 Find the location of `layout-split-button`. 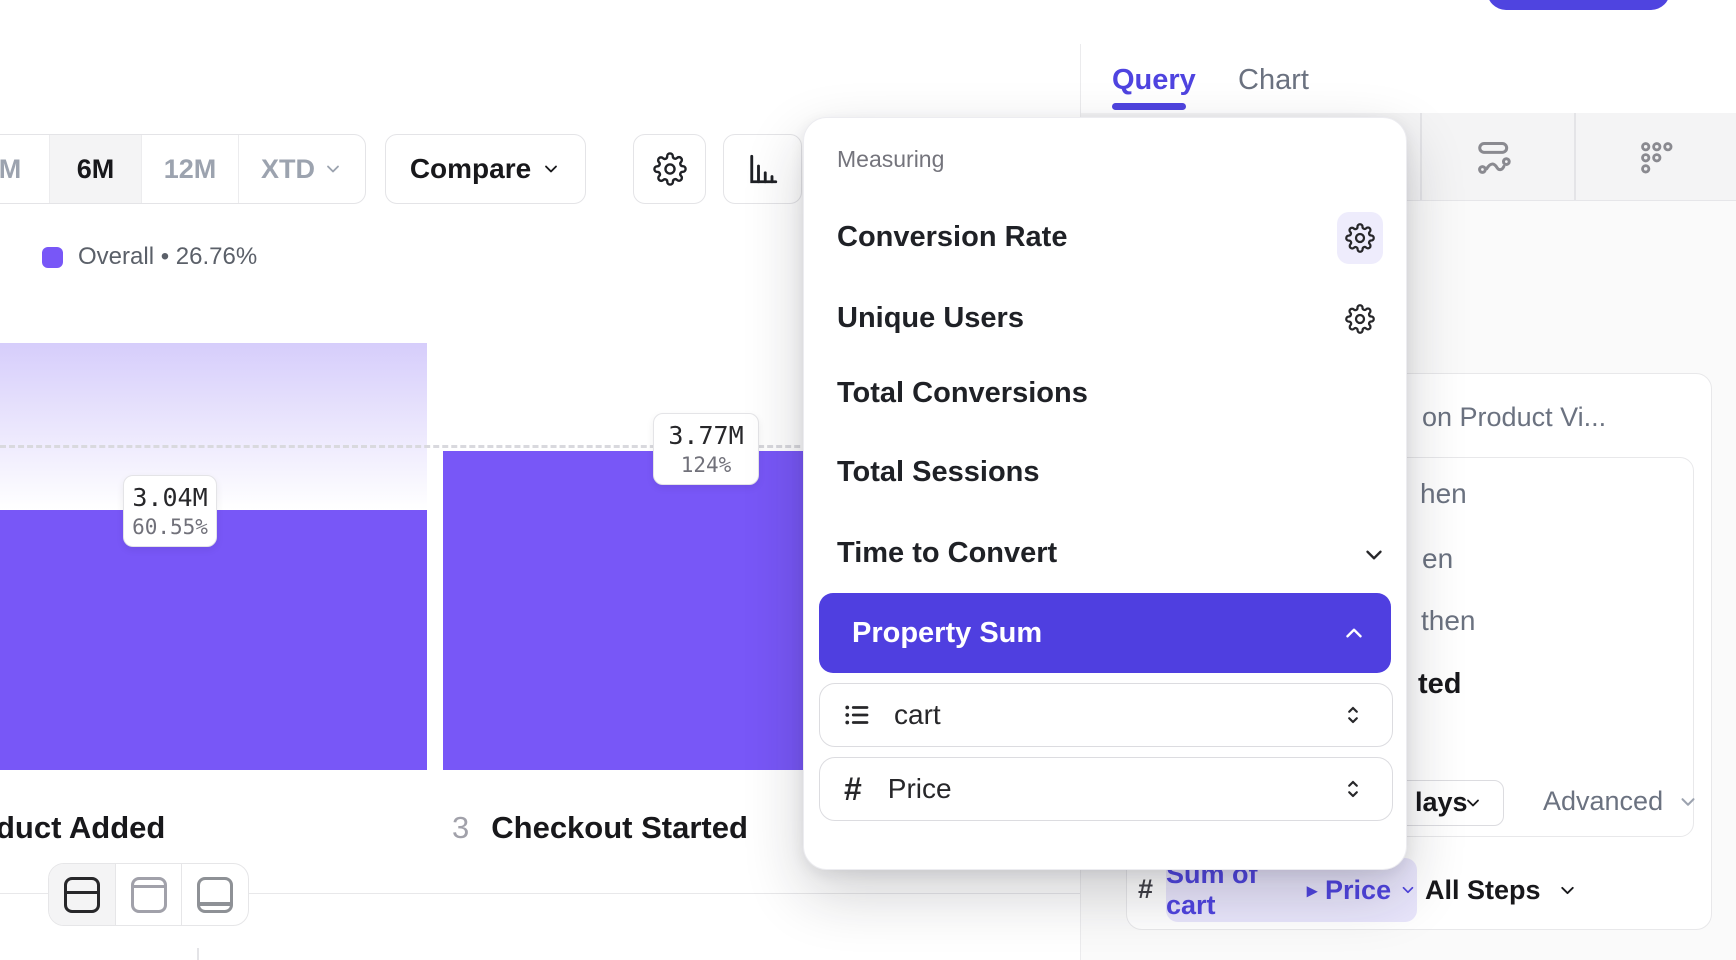

layout-split-button is located at coordinates (82, 894).